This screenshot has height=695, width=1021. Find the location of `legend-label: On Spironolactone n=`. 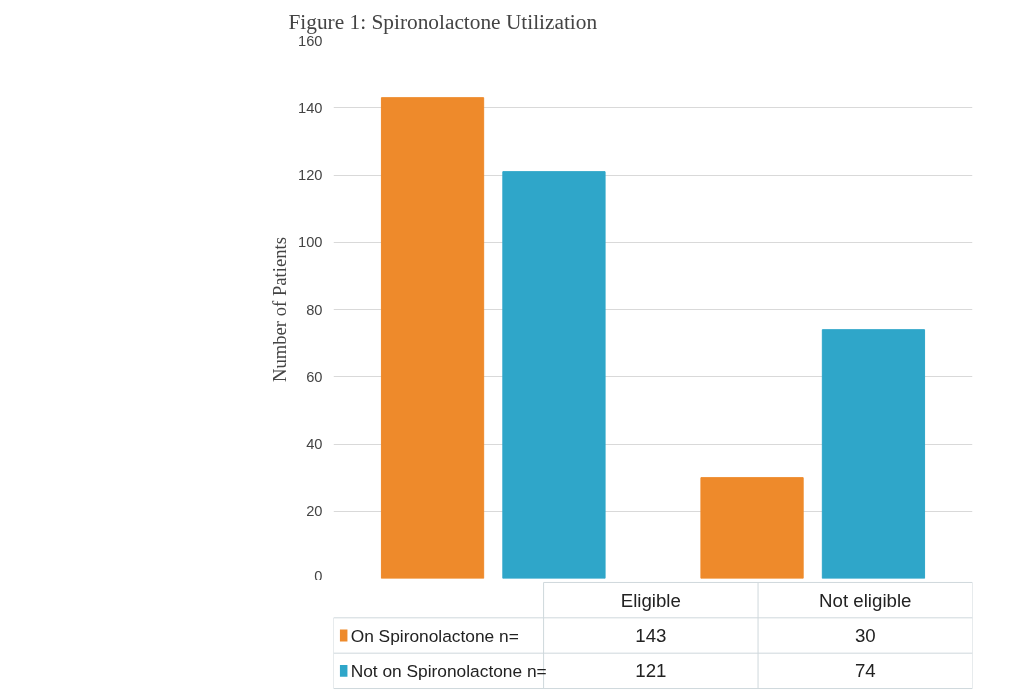

legend-label: On Spironolactone n= is located at coordinates (434, 635).